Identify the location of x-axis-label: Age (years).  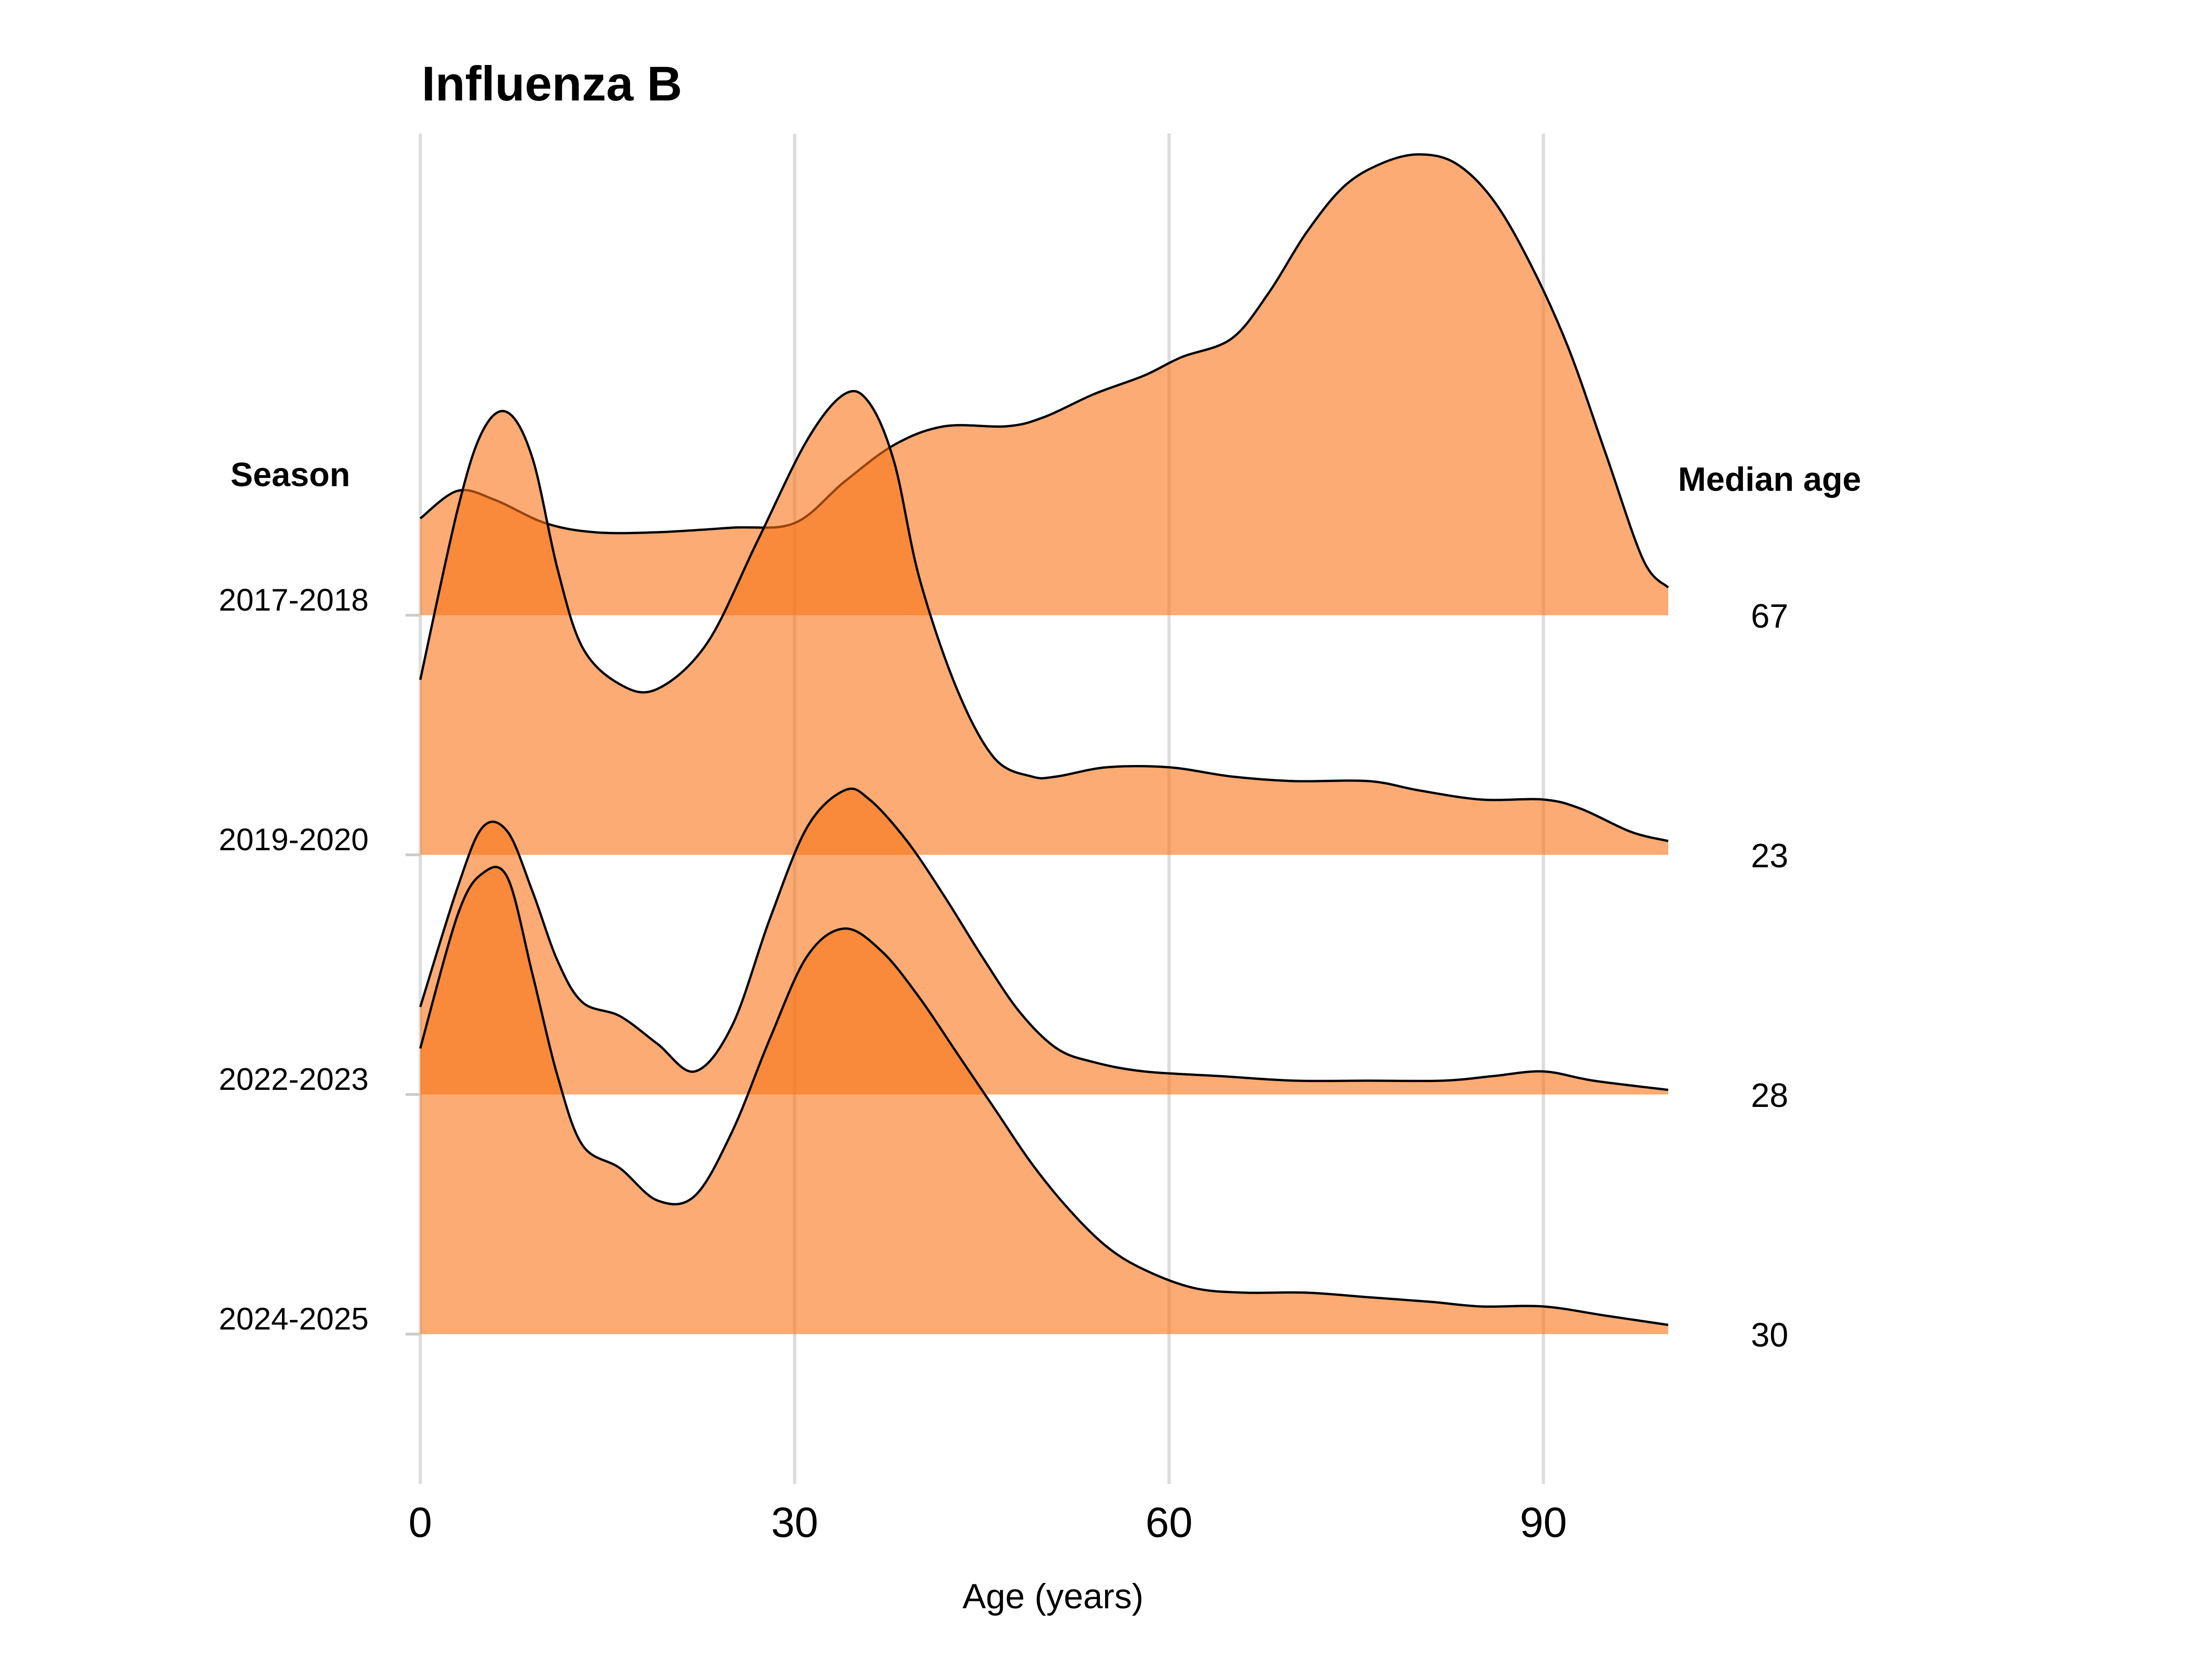
(1053, 1596).